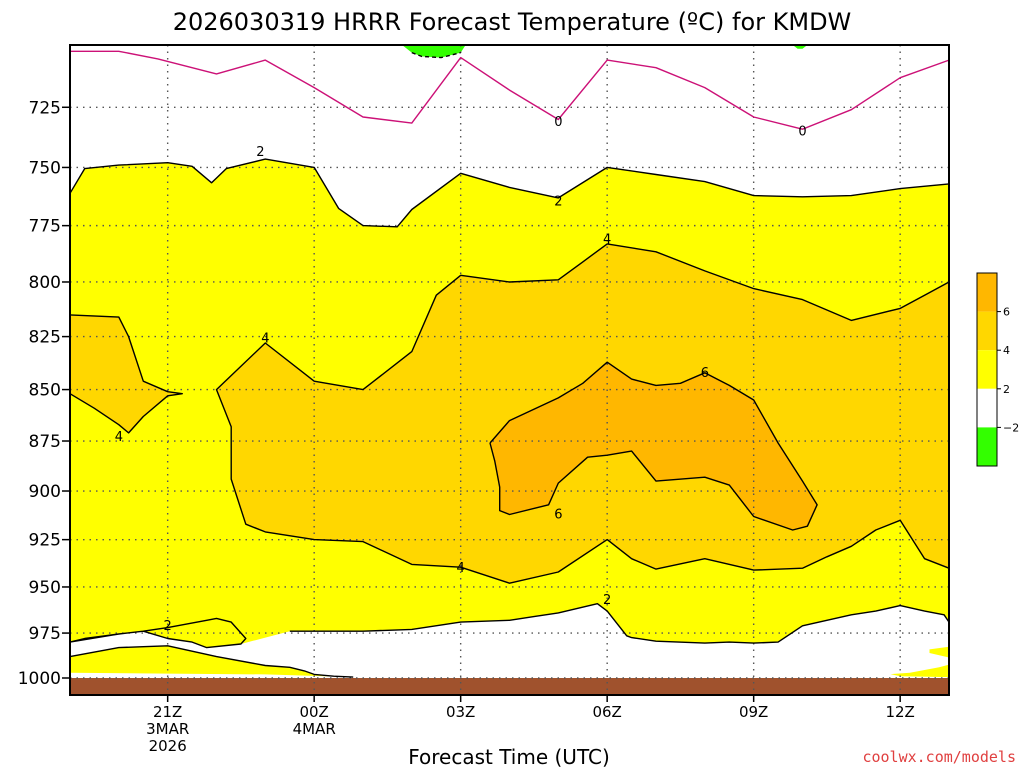 This screenshot has width=1024, height=768. What do you see at coordinates (45, 492) in the screenshot?
I see `y-tick-label: 900` at bounding box center [45, 492].